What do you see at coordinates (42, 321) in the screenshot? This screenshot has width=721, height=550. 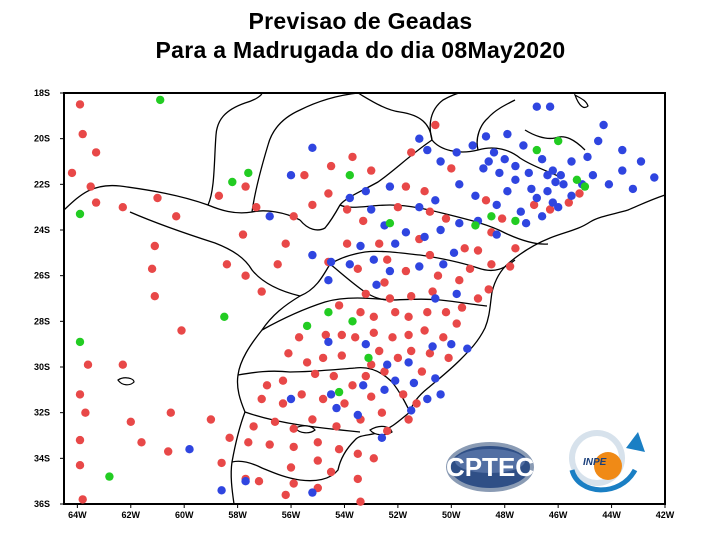 I see `latitude-tick-label: 28S` at bounding box center [42, 321].